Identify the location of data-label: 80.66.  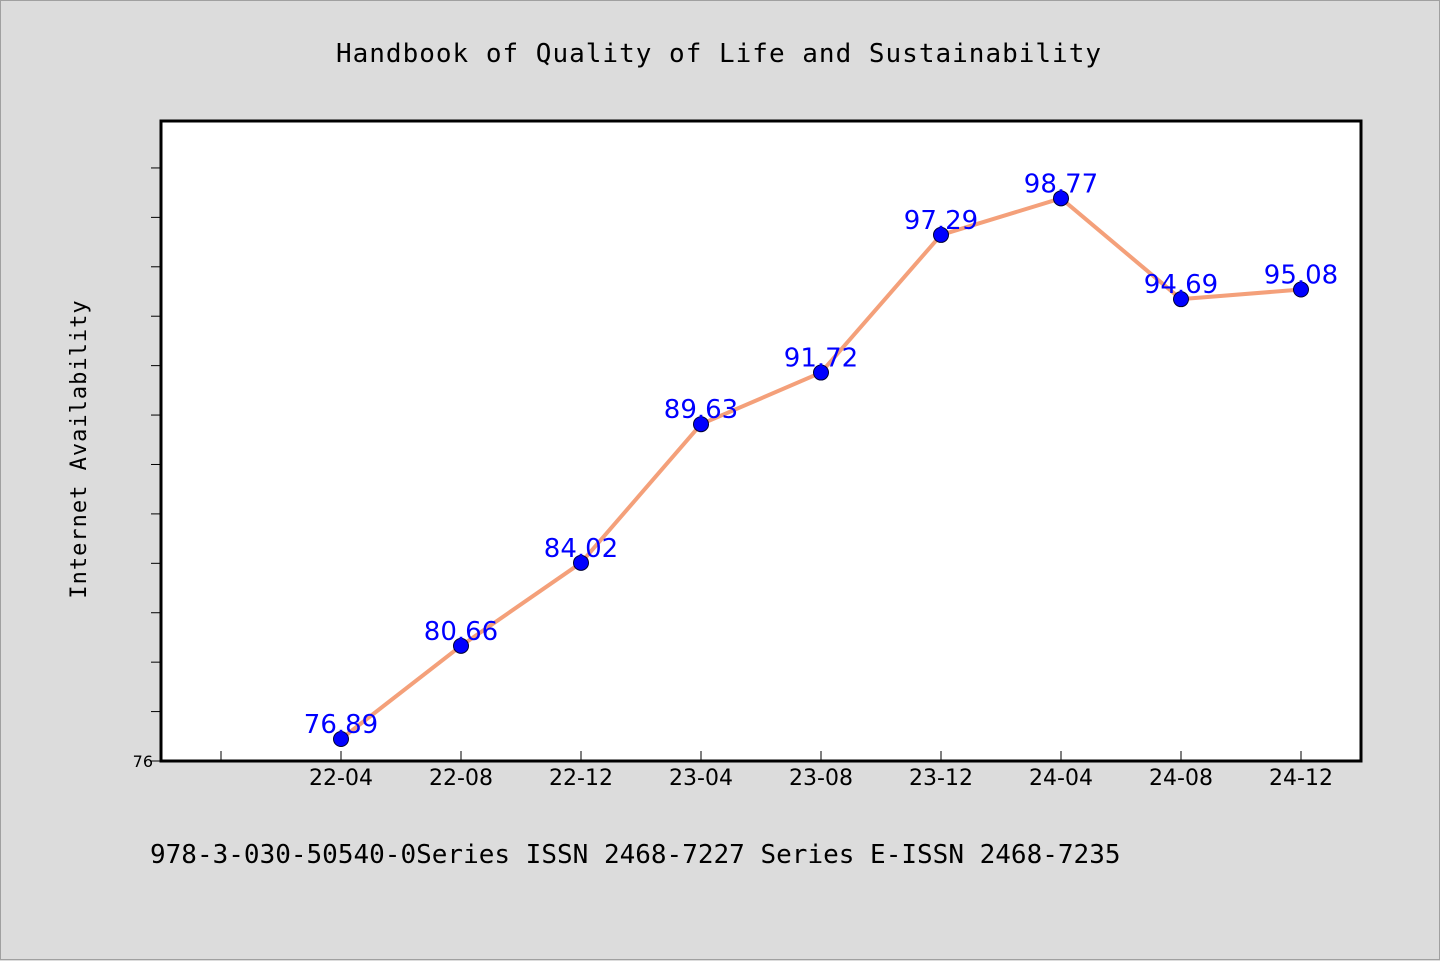
(461, 632).